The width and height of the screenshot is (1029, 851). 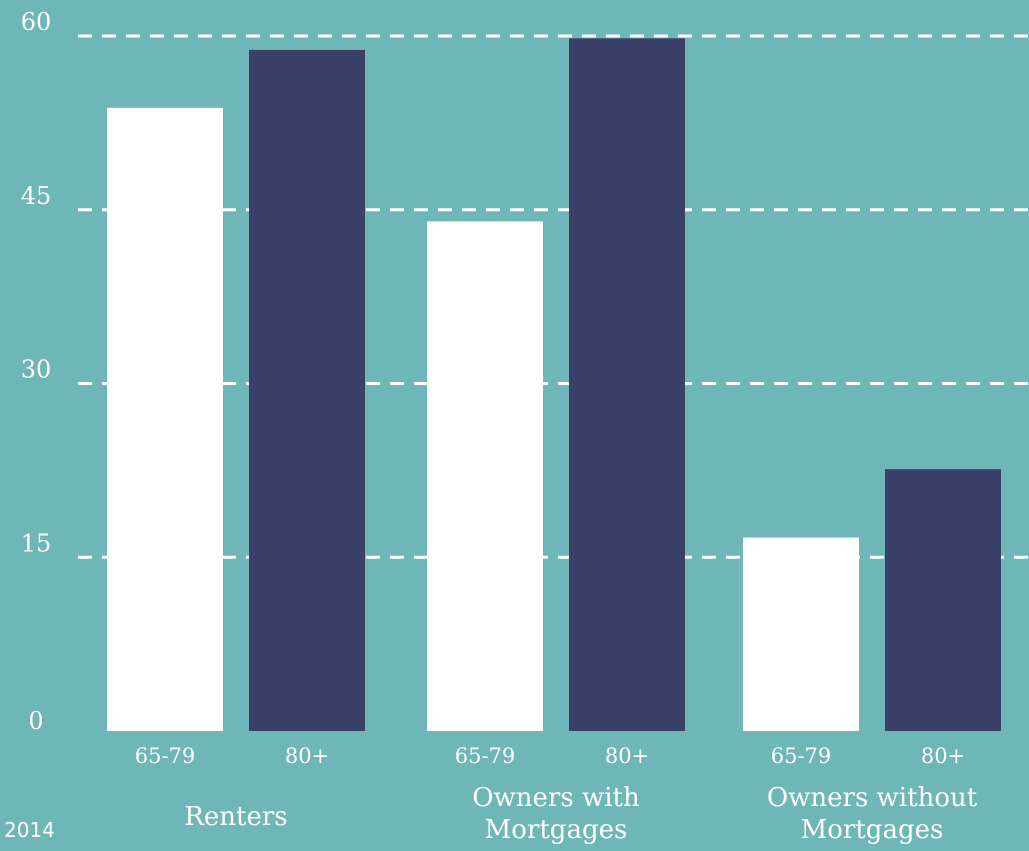 What do you see at coordinates (556, 798) in the screenshot?
I see `group-label: Owners with` at bounding box center [556, 798].